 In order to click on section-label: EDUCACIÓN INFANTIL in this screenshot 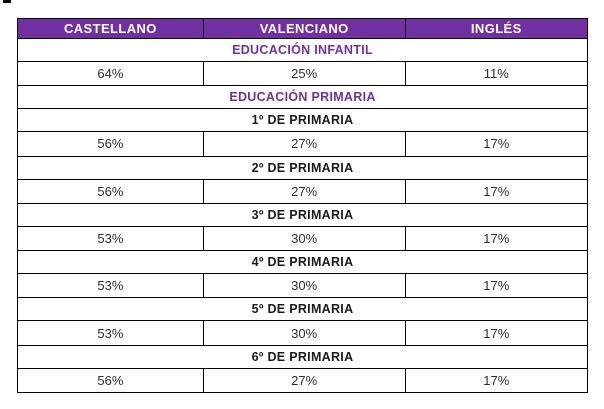, I will do `click(302, 50)`.